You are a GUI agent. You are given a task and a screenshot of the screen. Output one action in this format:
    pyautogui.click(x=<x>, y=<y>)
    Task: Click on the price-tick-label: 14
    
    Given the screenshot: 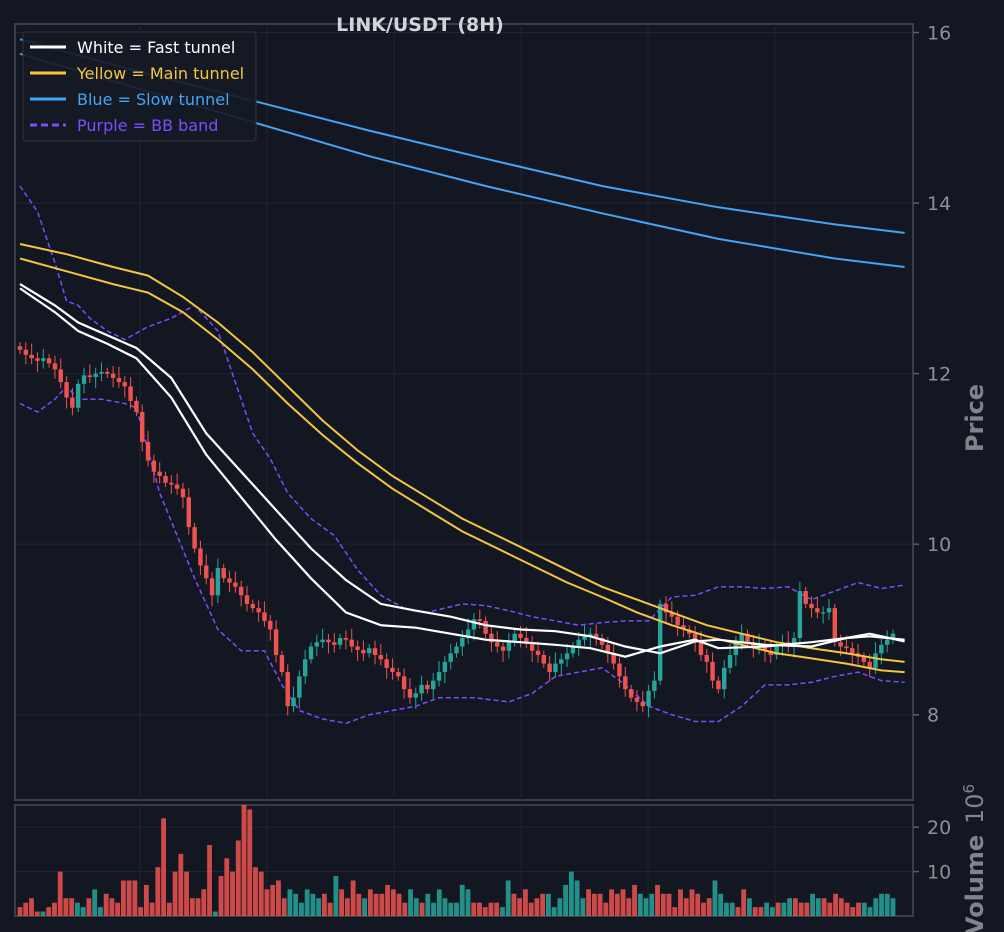 What is the action you would take?
    pyautogui.click(x=939, y=204)
    